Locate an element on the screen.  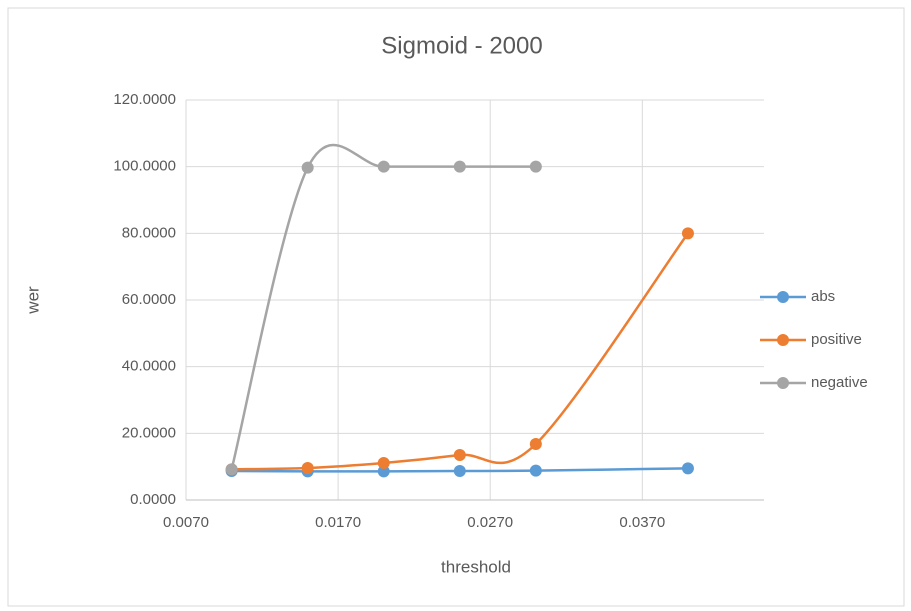
legend-label: positive is located at coordinates (836, 339).